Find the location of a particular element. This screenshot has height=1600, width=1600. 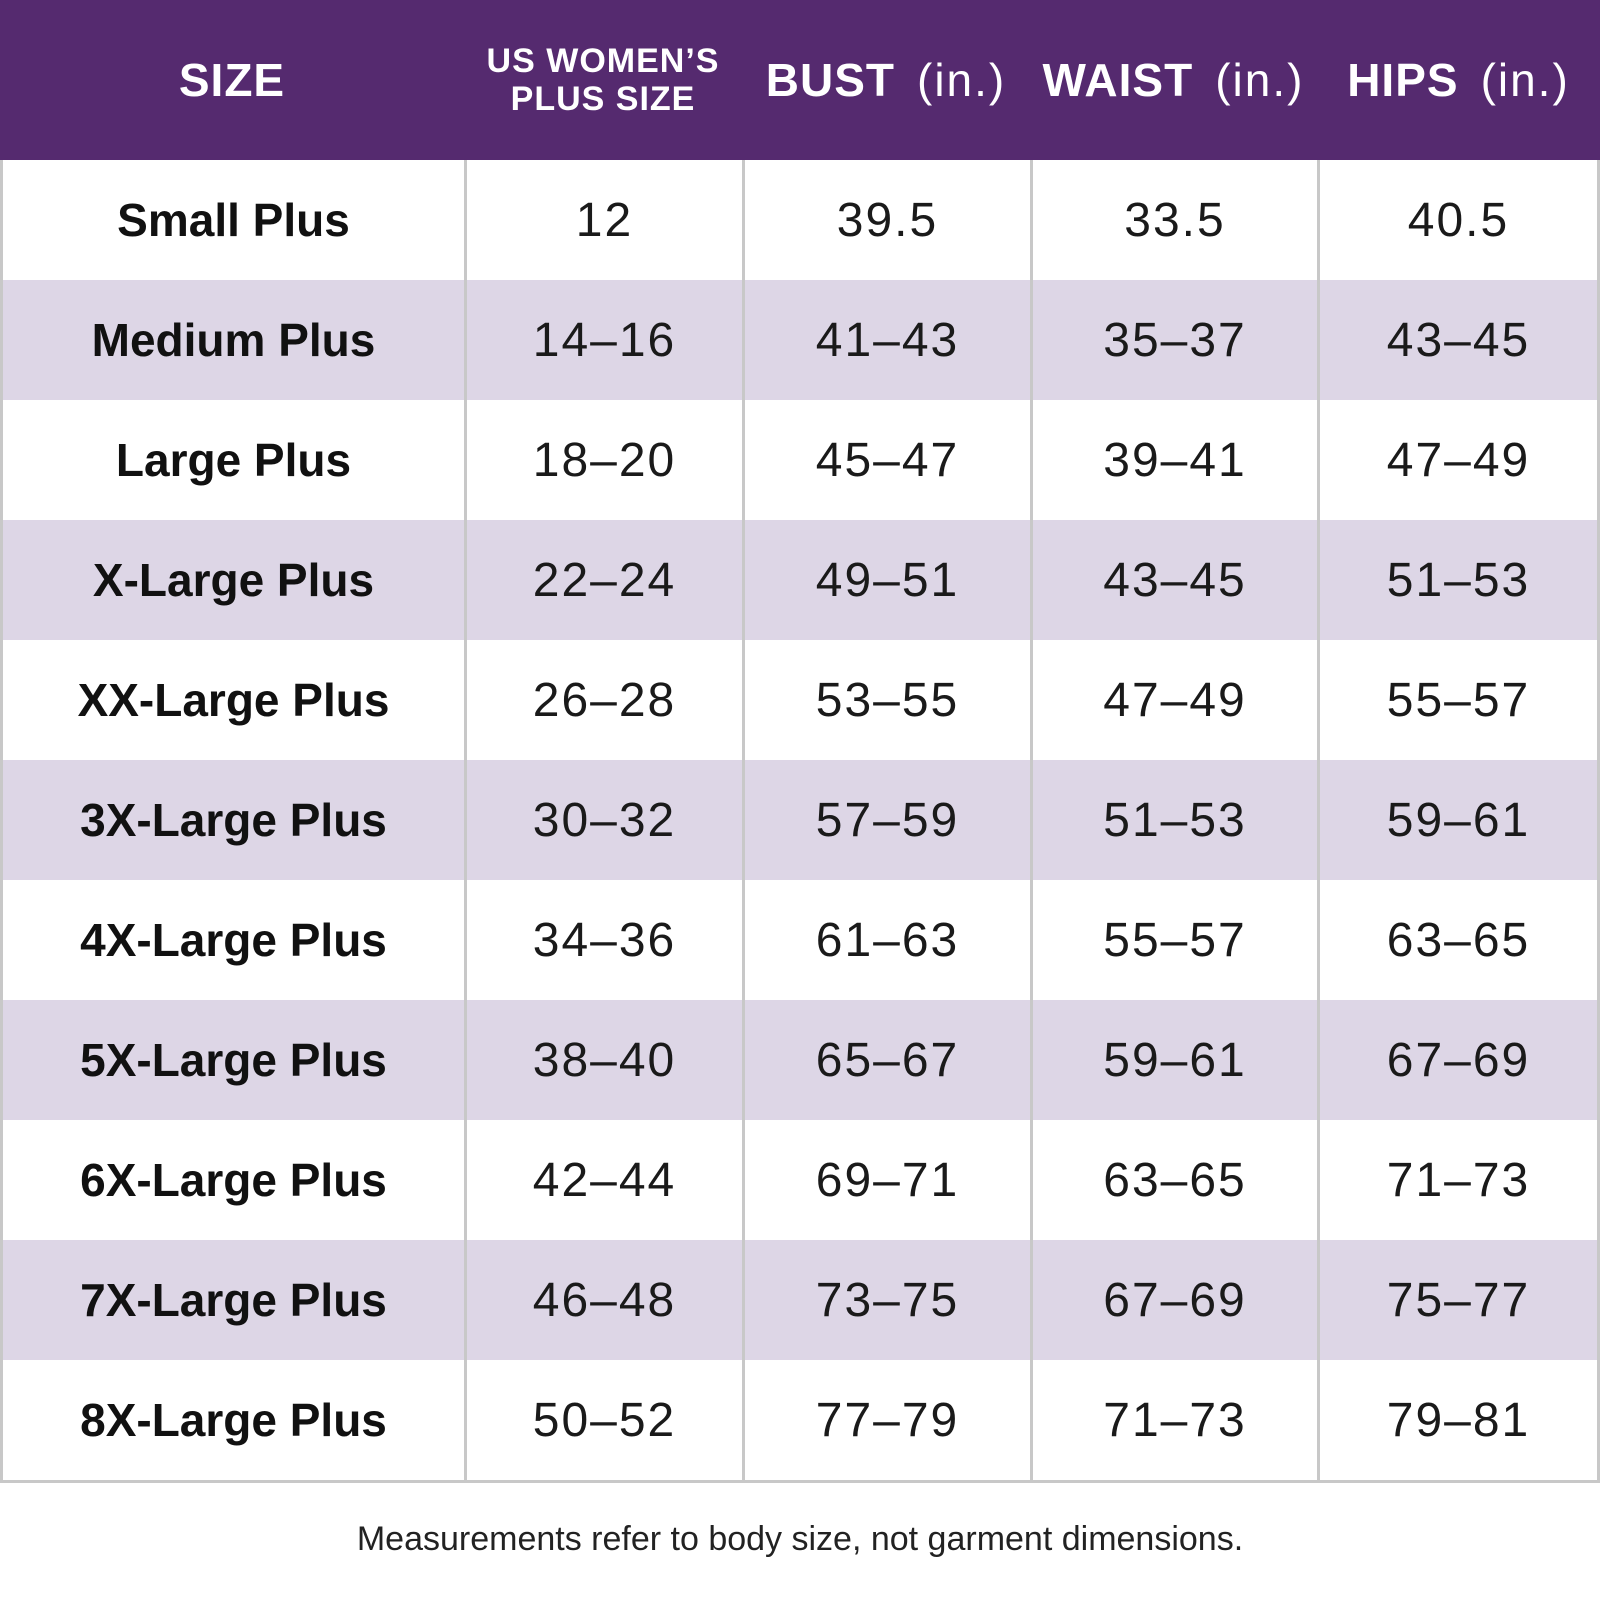

us-size-cell: 50–52 is located at coordinates (603, 1420).